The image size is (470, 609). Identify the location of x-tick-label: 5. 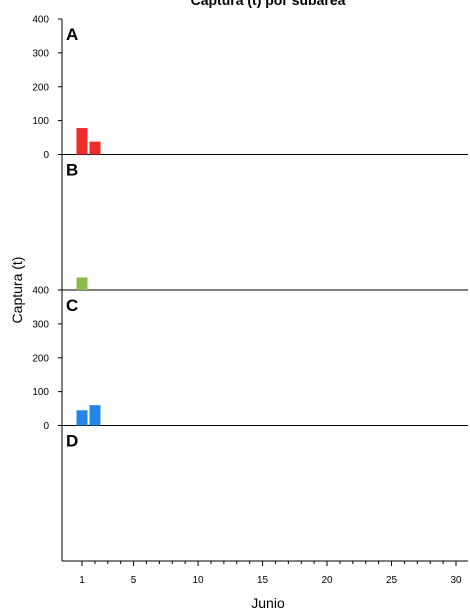
(134, 580).